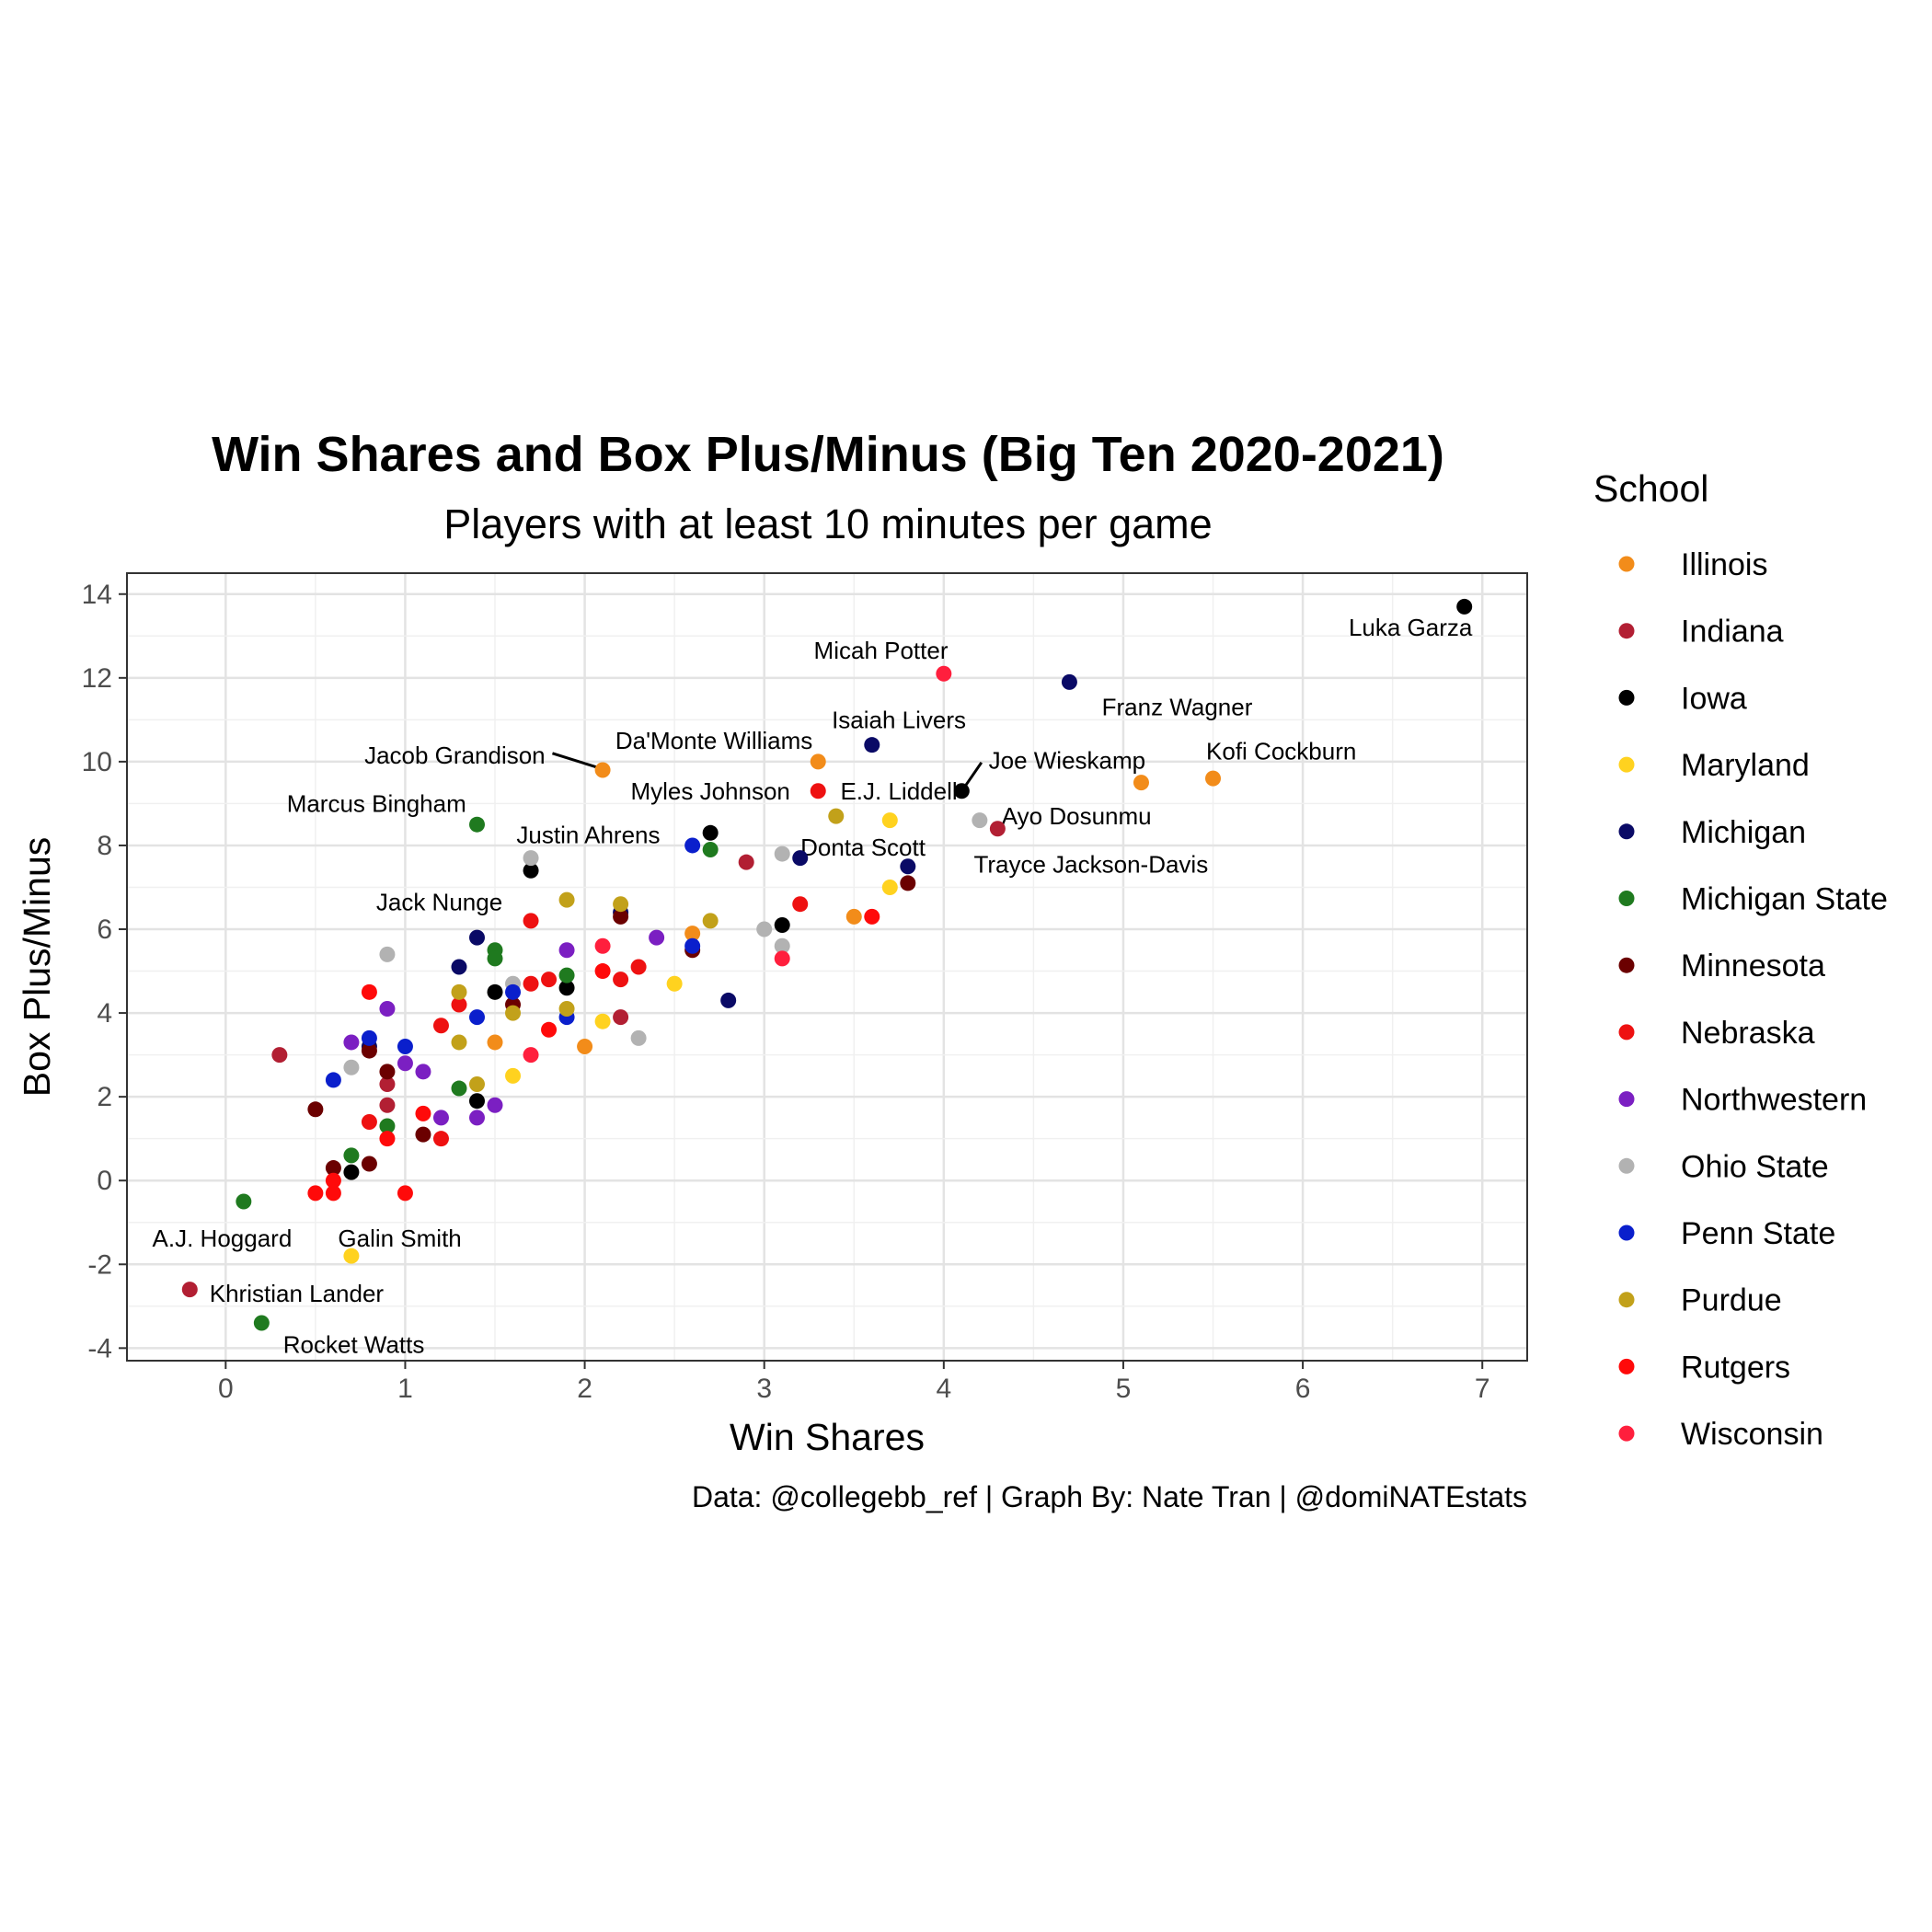  Describe the element at coordinates (455, 755) in the screenshot. I see `annotation-label: Jacob Grandison` at that location.